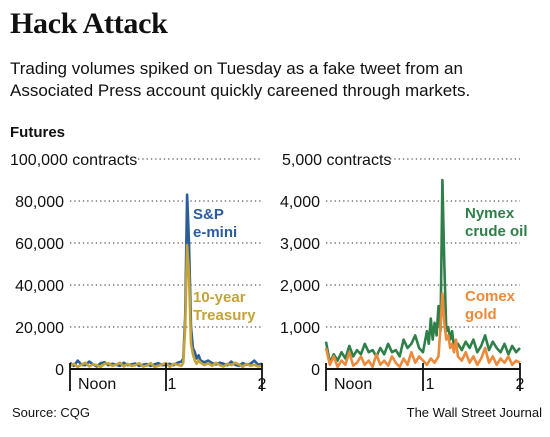 Image resolution: width=550 pixels, height=437 pixels. What do you see at coordinates (208, 214) in the screenshot?
I see `series-label-line: S&P` at bounding box center [208, 214].